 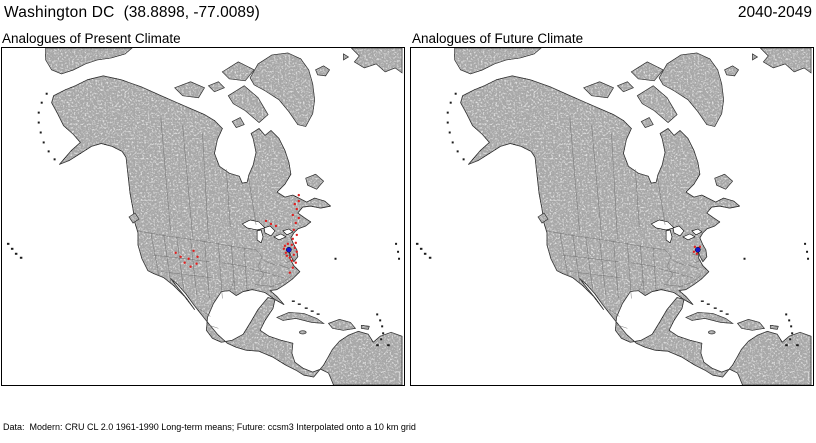 What do you see at coordinates (498, 38) in the screenshot?
I see `future-panel-label: Analogues of Future Climate` at bounding box center [498, 38].